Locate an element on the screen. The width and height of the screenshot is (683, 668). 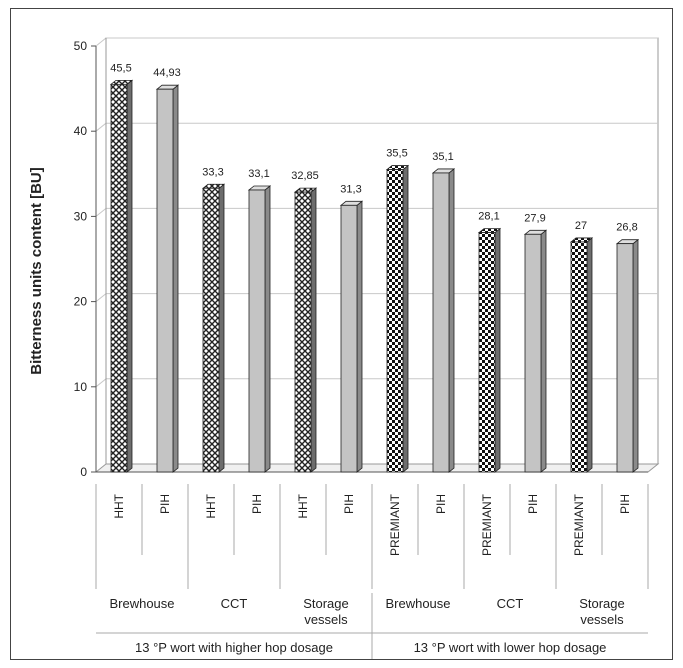
y-tick-label: 10 is located at coordinates (81, 387).